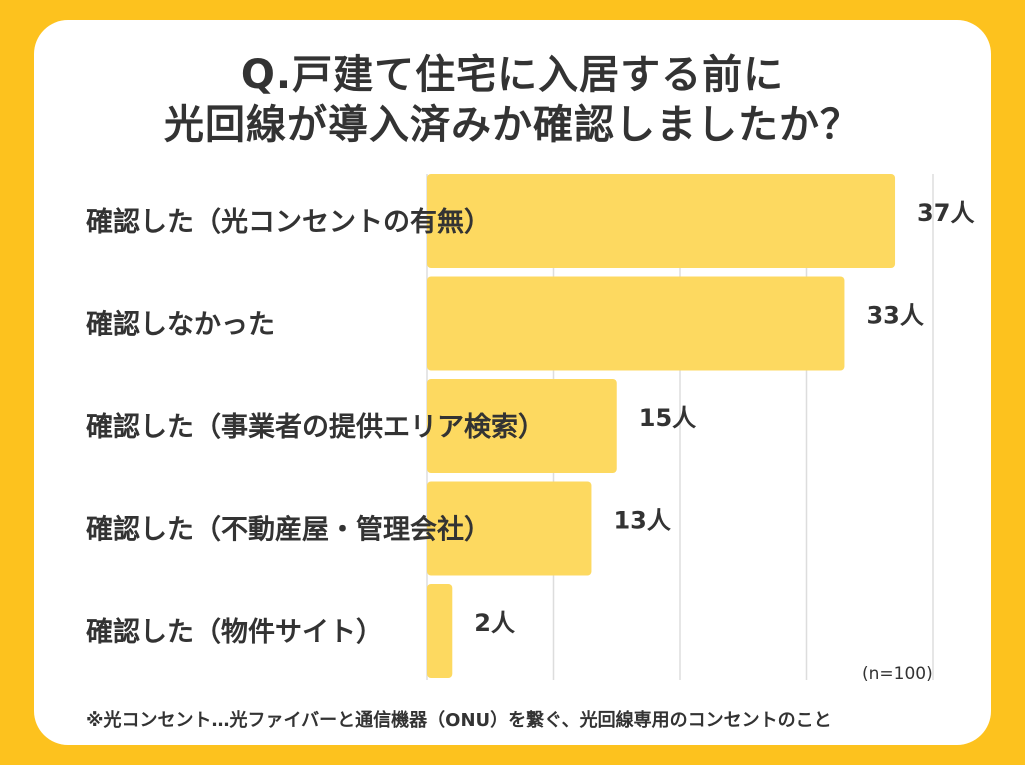 This screenshot has width=1025, height=765. What do you see at coordinates (641, 521) in the screenshot?
I see `value-label-3: 13人` at bounding box center [641, 521].